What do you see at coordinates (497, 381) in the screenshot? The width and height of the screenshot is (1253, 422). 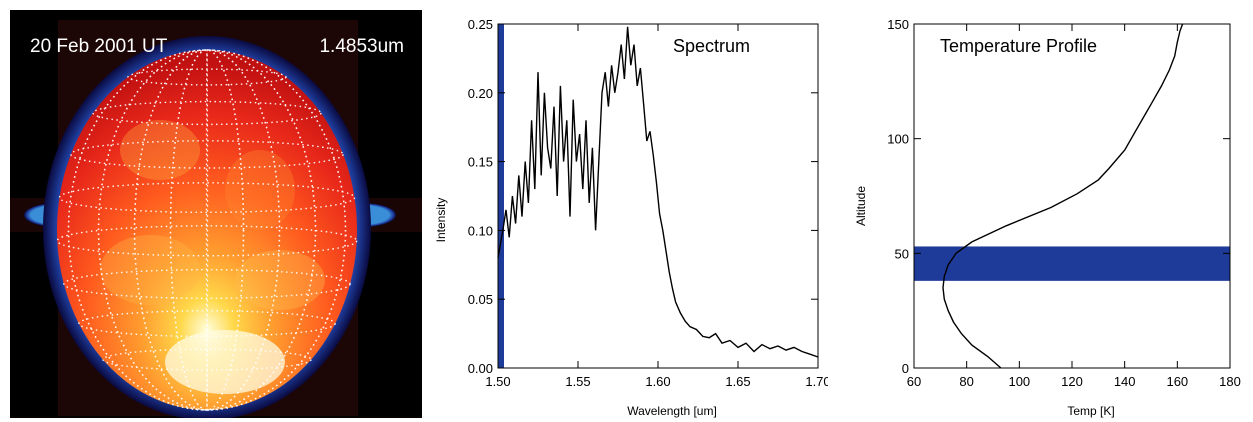 I see `x-tick-label: 1.50` at bounding box center [497, 381].